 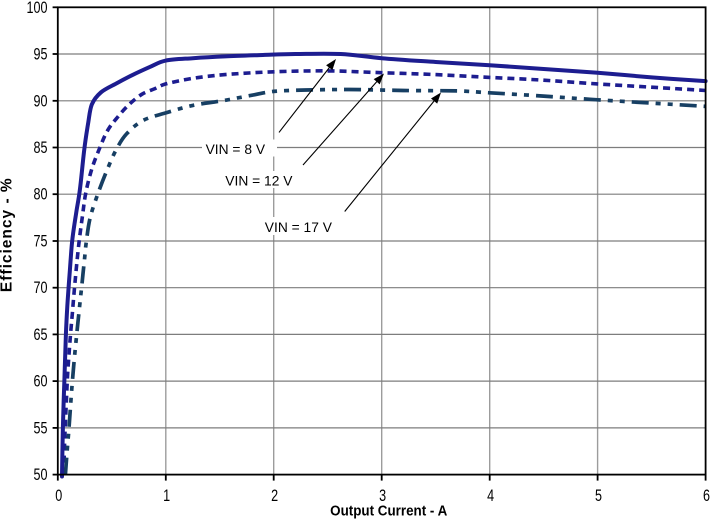 I want to click on svg-text: 90, so click(x=41, y=100).